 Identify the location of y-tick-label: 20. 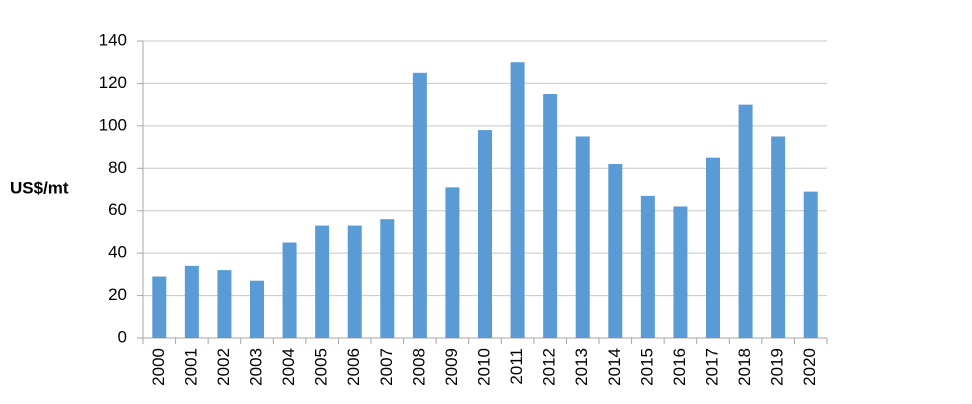
(117, 294).